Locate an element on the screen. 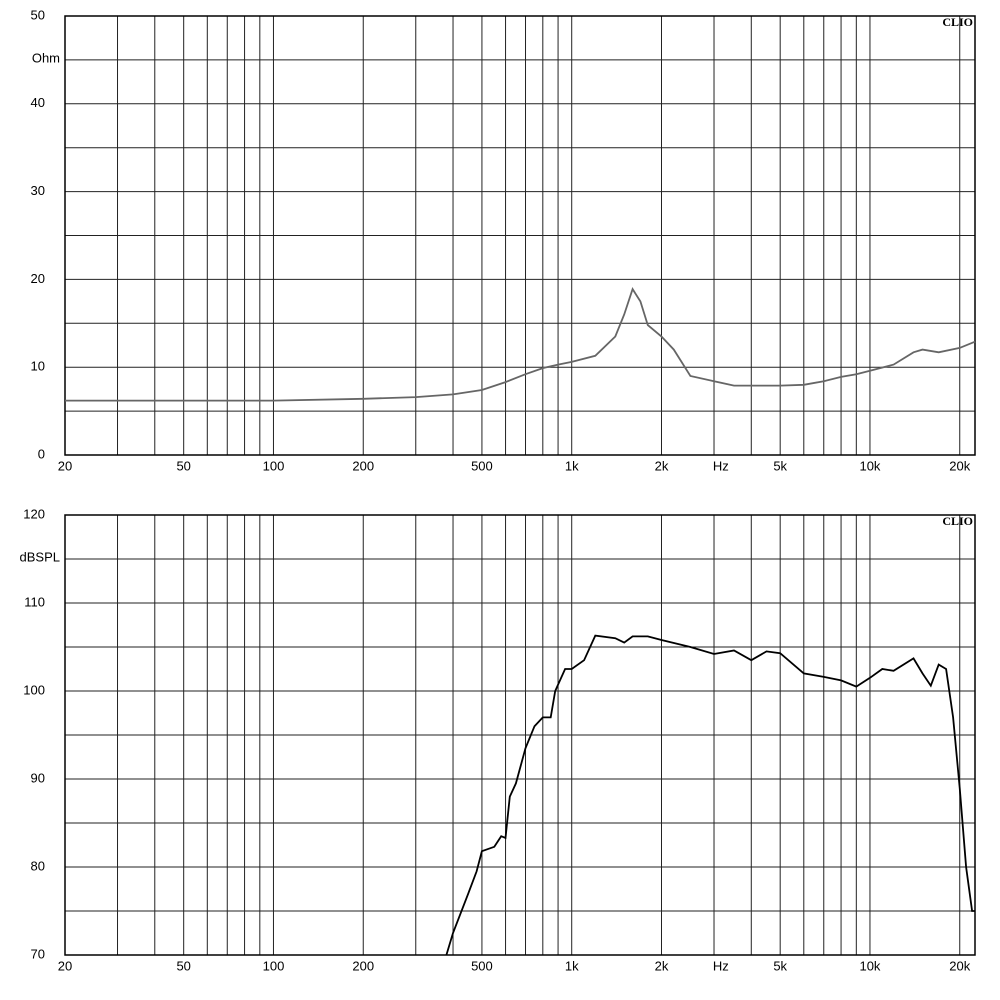 The width and height of the screenshot is (1000, 1000). y-axis-label: Ohm is located at coordinates (46, 57).